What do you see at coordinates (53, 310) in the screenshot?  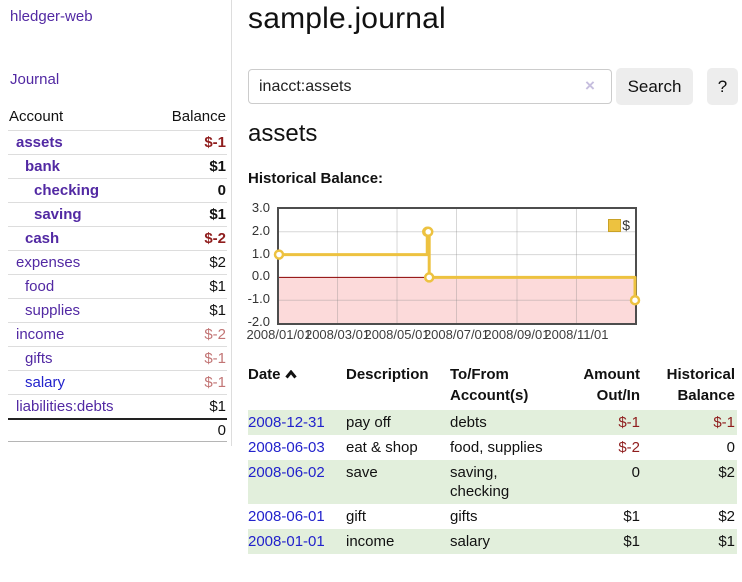 I see `account-link-supplies: supplies` at bounding box center [53, 310].